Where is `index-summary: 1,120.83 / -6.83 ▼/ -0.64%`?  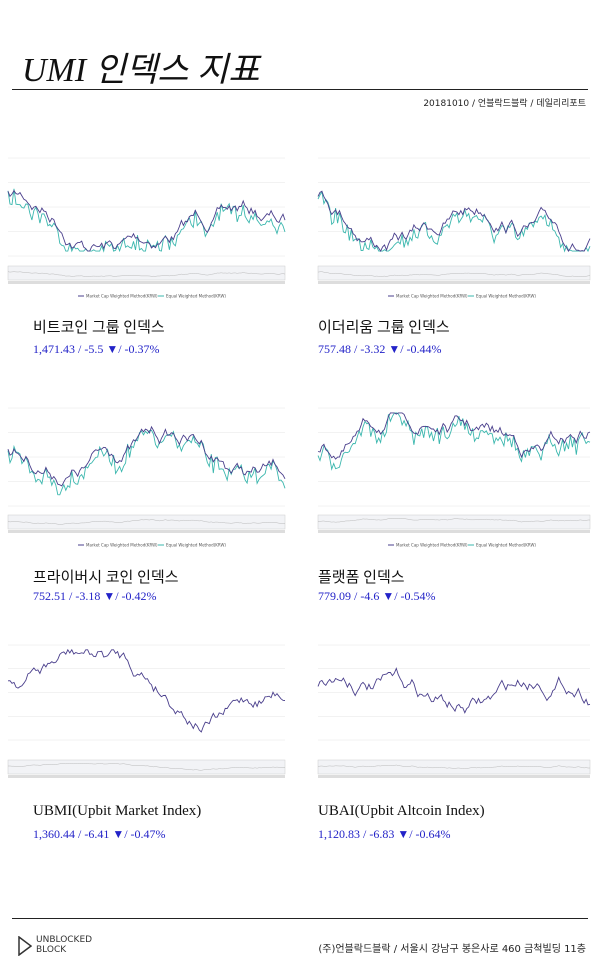
index-summary: 1,120.83 / -6.83 ▼/ -0.64% is located at coordinates (384, 834).